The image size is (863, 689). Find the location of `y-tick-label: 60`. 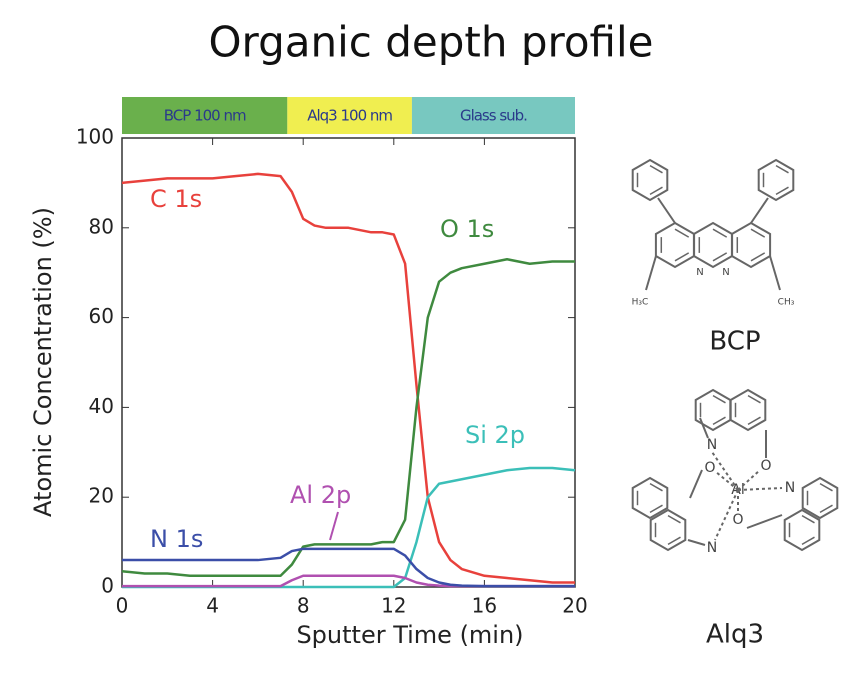

y-tick-label: 60 is located at coordinates (101, 316).